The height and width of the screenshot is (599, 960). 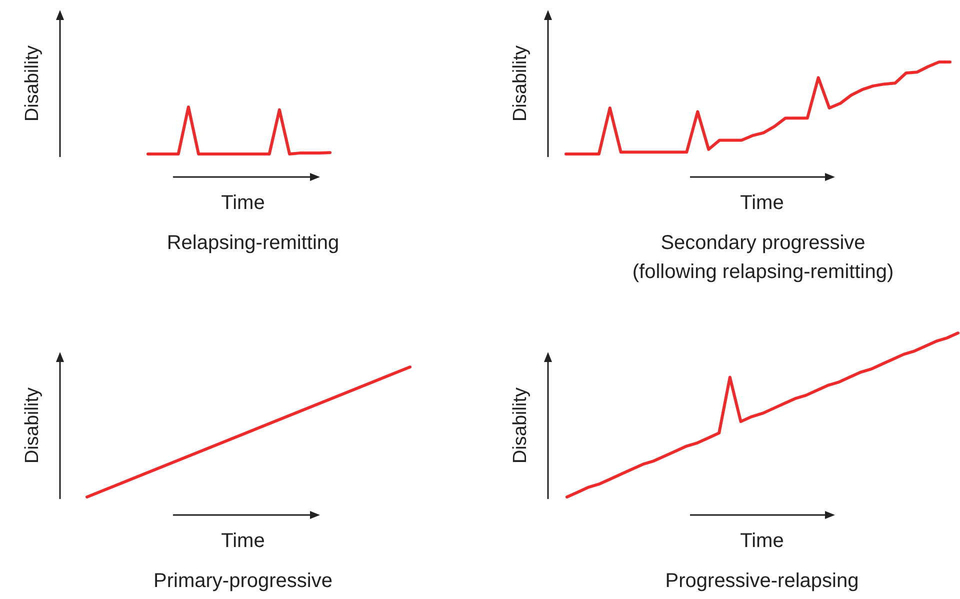 I want to click on text: Secondary progressive, so click(x=763, y=243).